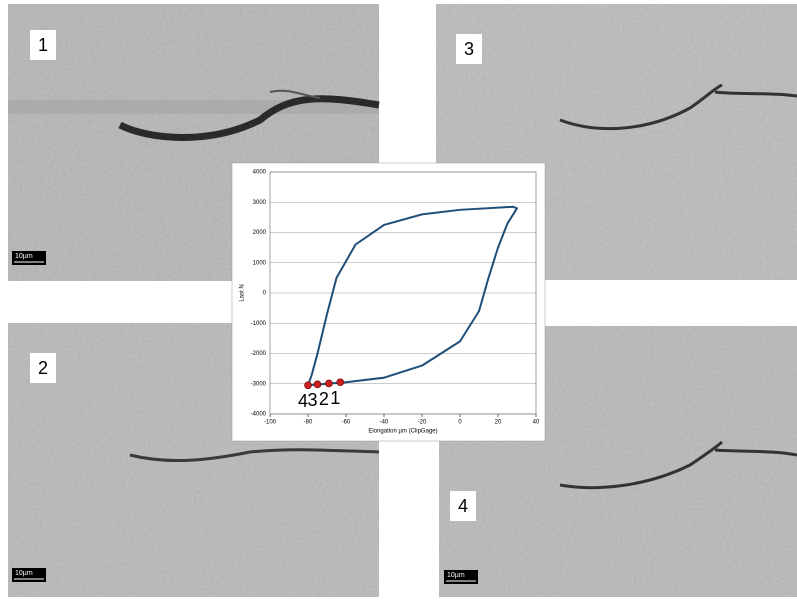  I want to click on x-tick-label: -60, so click(346, 423).